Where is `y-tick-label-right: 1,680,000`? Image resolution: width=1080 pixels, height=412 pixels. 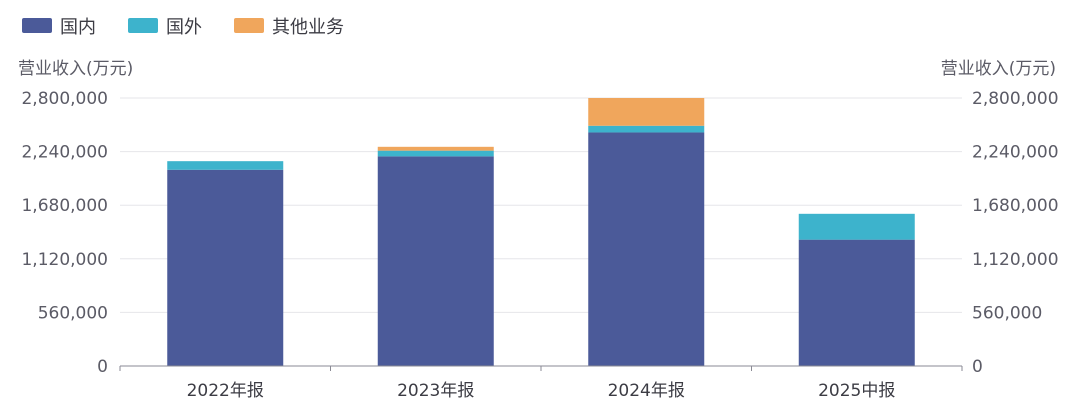
y-tick-label-right: 1,680,000 is located at coordinates (1015, 206).